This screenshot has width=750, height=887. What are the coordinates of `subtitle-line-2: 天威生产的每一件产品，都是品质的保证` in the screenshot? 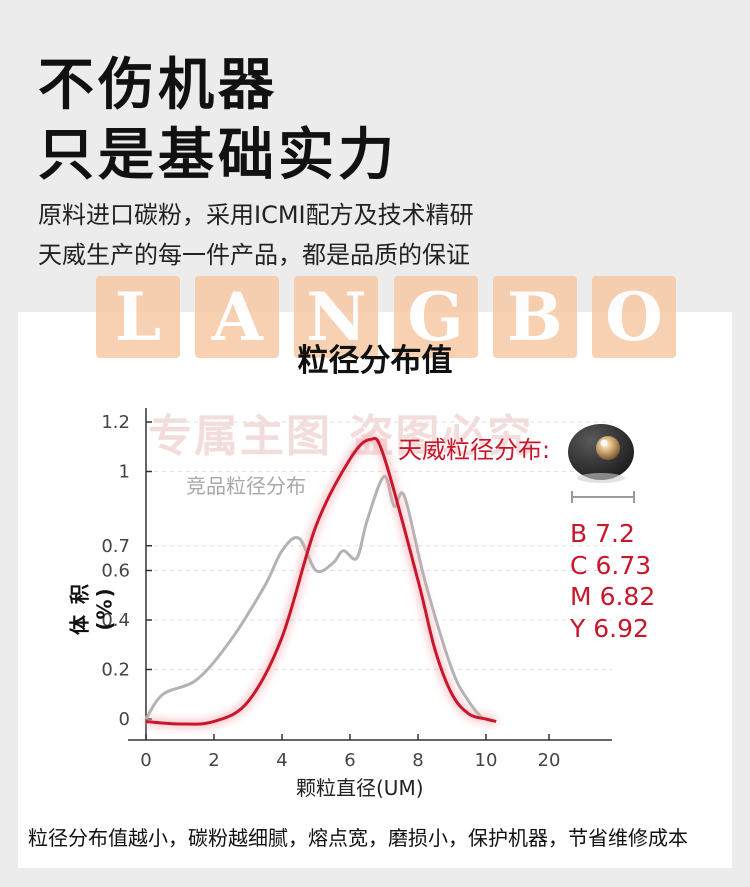 It's located at (254, 255).